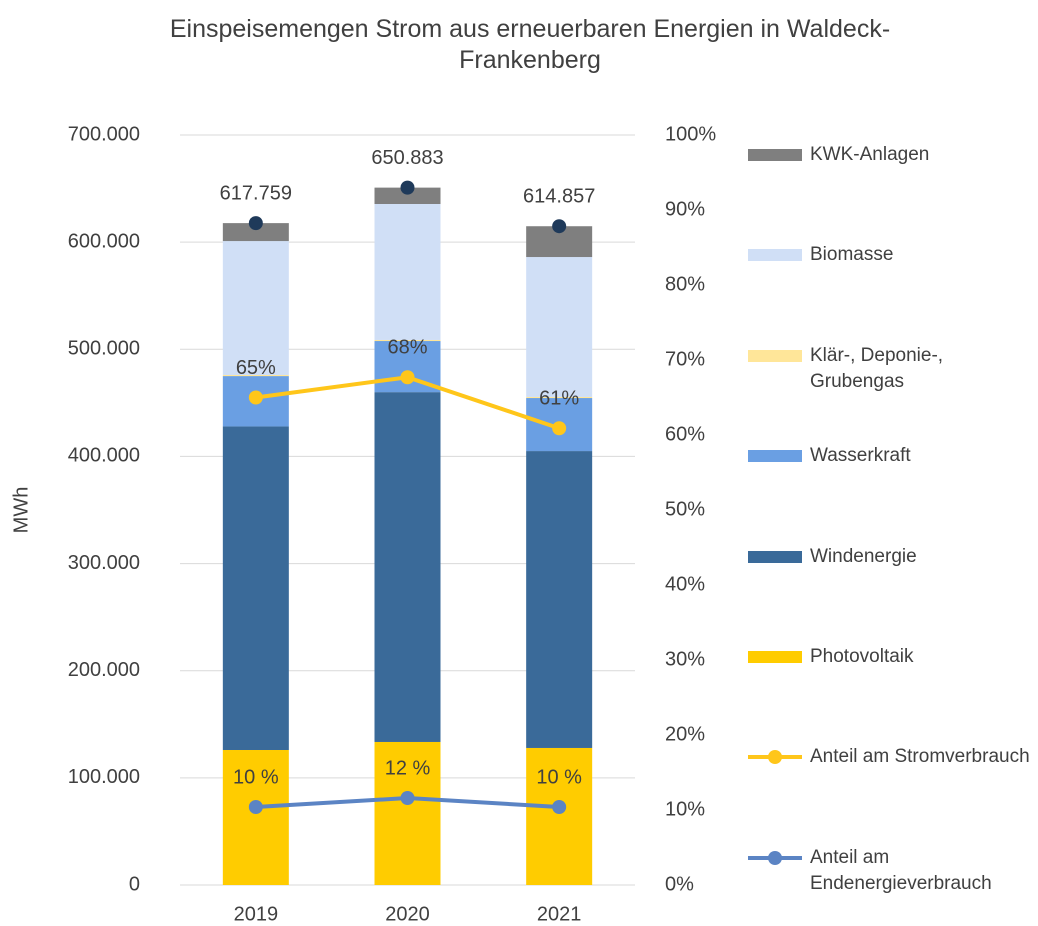 The image size is (1038, 926). Describe the element at coordinates (860, 456) in the screenshot. I see `legend-label: Wasserkraft` at that location.